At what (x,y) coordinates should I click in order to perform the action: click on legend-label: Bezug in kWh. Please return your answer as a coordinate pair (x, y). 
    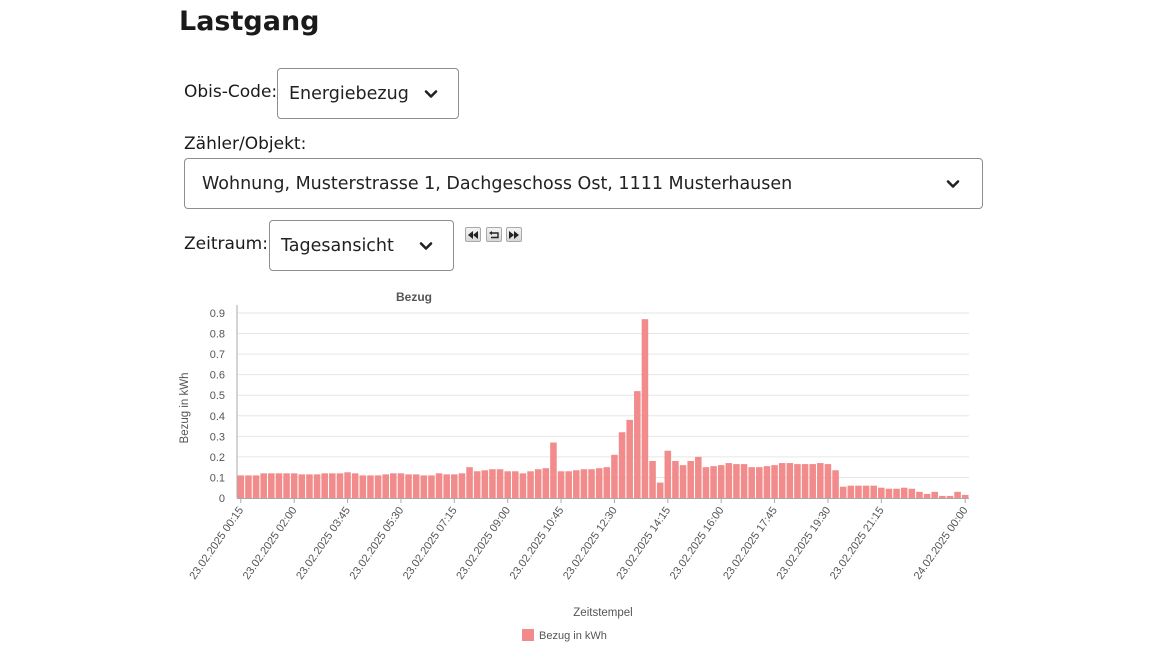
    Looking at the image, I should click on (573, 636).